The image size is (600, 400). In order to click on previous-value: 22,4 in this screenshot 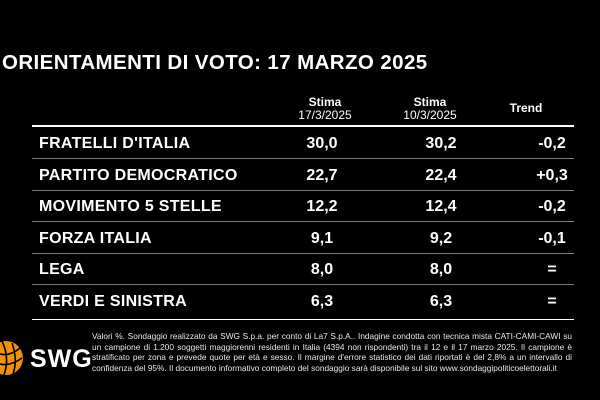, I will do `click(441, 175)`.